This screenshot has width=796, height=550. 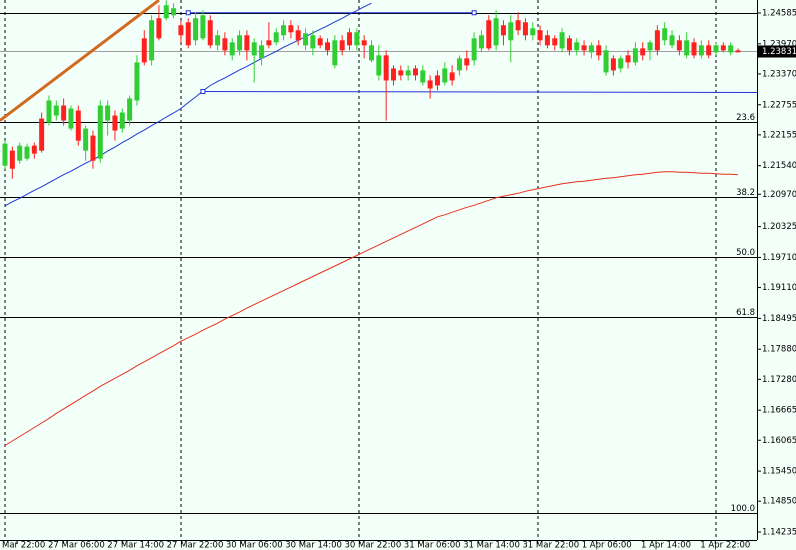 I want to click on current-price-label: 1.23831, so click(x=779, y=52).